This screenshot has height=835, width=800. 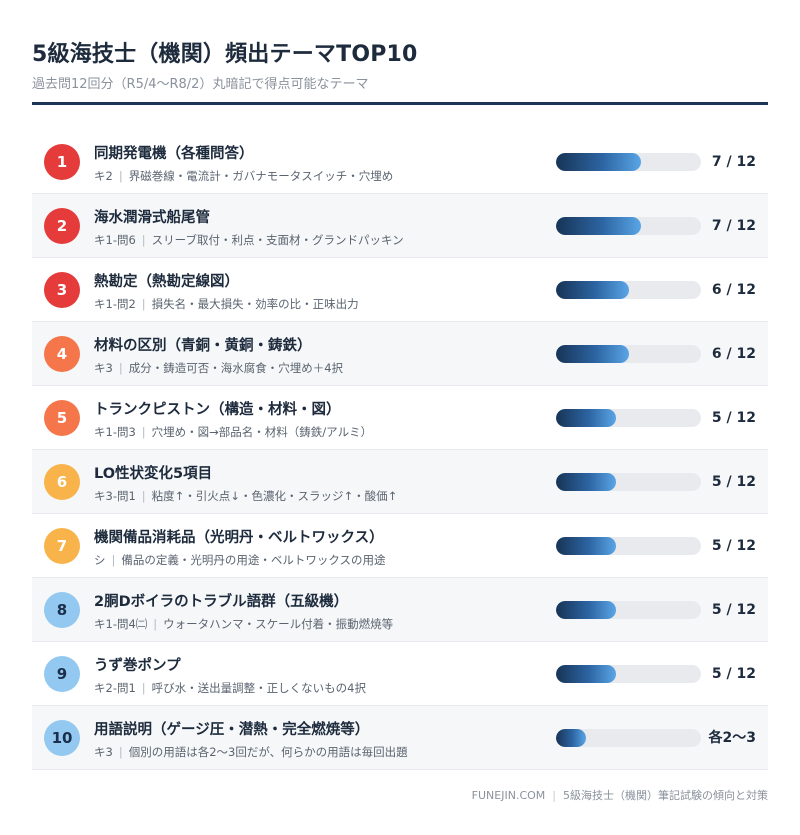 I want to click on rank-detail: キ3 | 個別の用語は各2〜3回だが、何らかの用語は毎回出題, so click(x=251, y=752).